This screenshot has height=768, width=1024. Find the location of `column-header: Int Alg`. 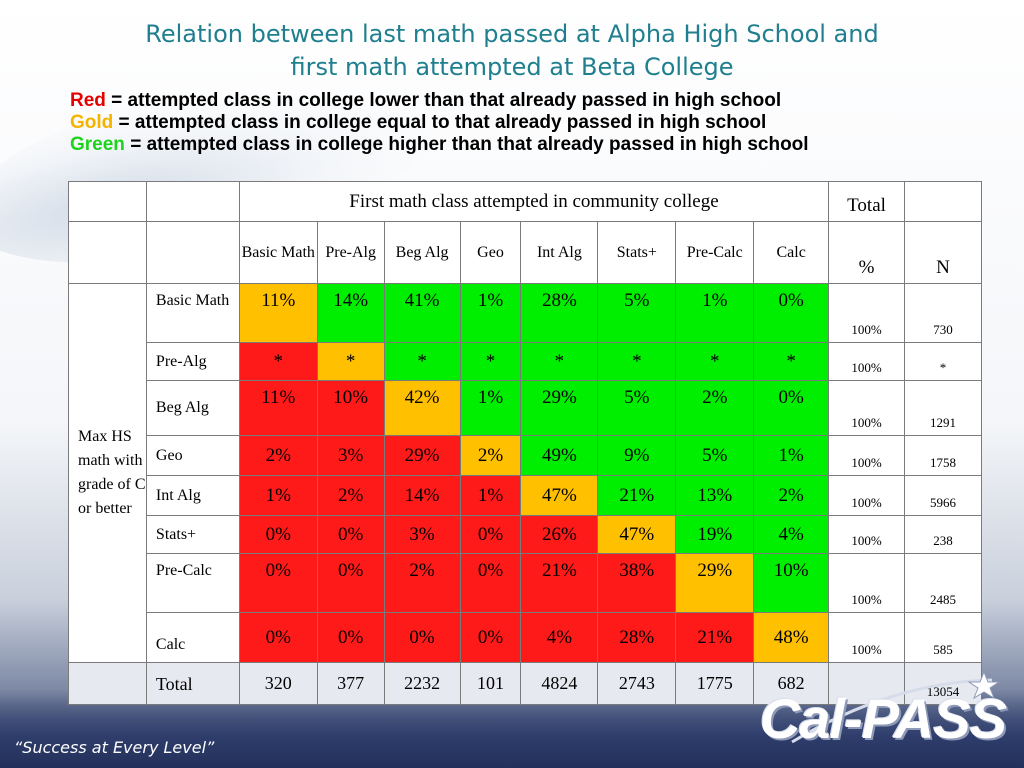

column-header: Int Alg is located at coordinates (559, 252).